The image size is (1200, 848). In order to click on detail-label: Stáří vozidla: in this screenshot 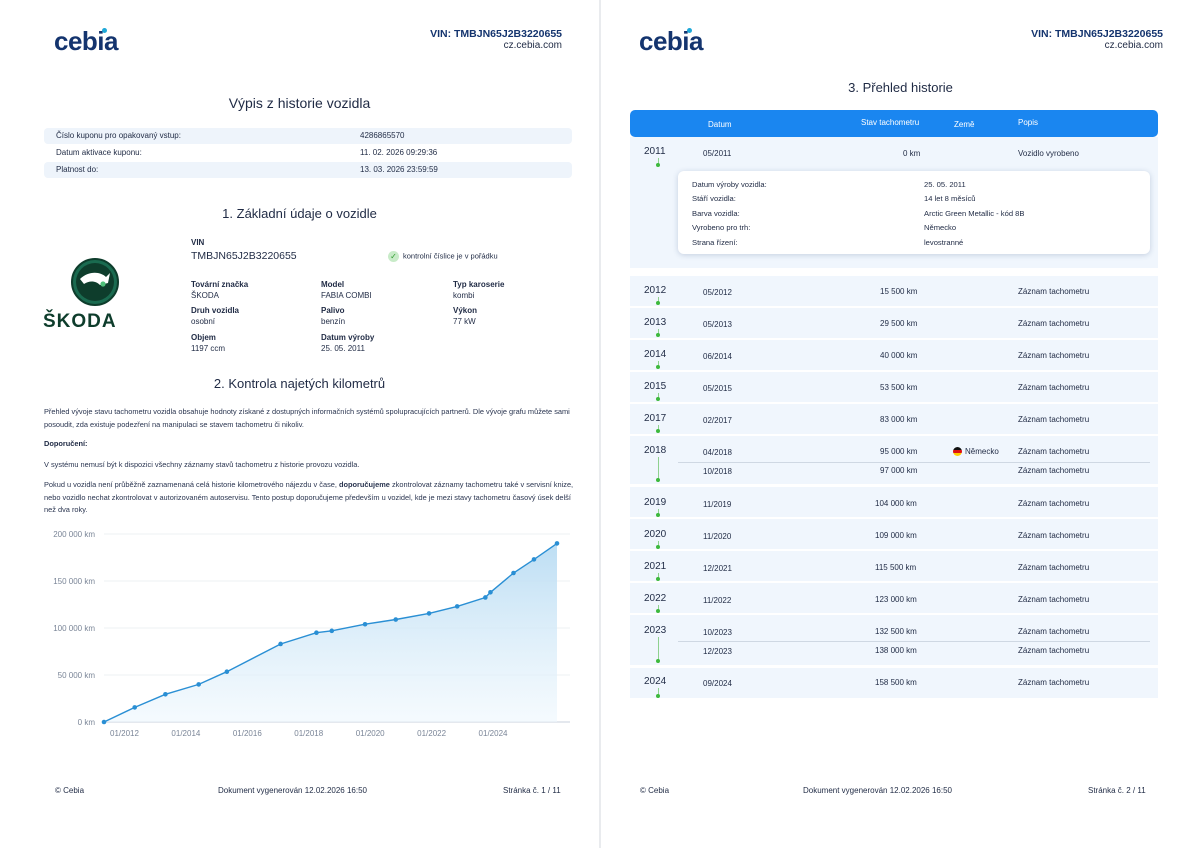, I will do `click(714, 198)`.